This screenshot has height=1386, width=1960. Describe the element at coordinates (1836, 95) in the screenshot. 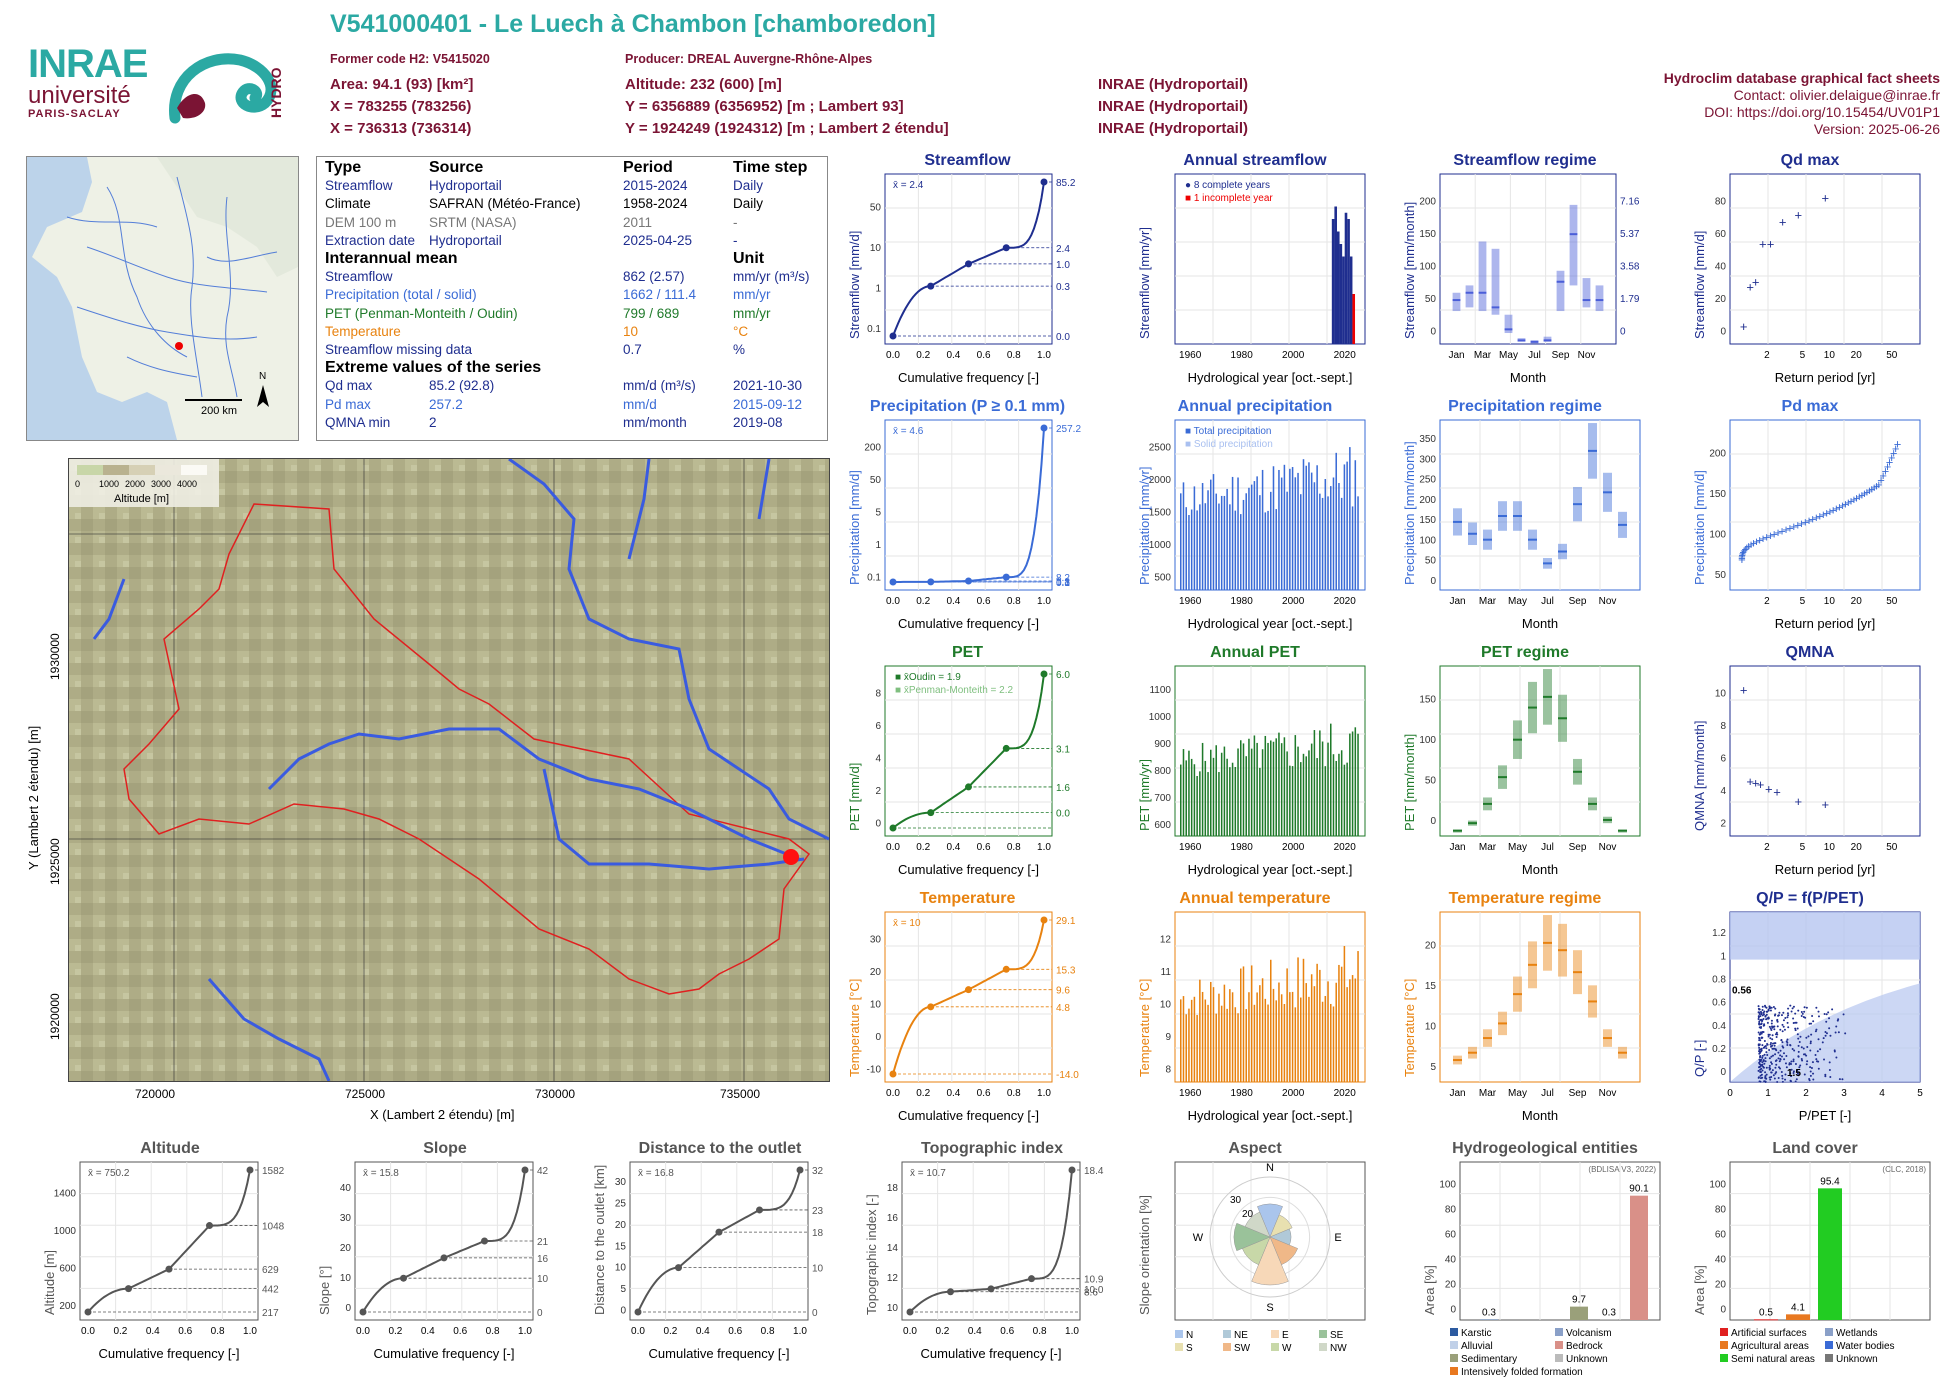

I see `contact: Contact: olivier.delaigue@inrae.fr` at that location.